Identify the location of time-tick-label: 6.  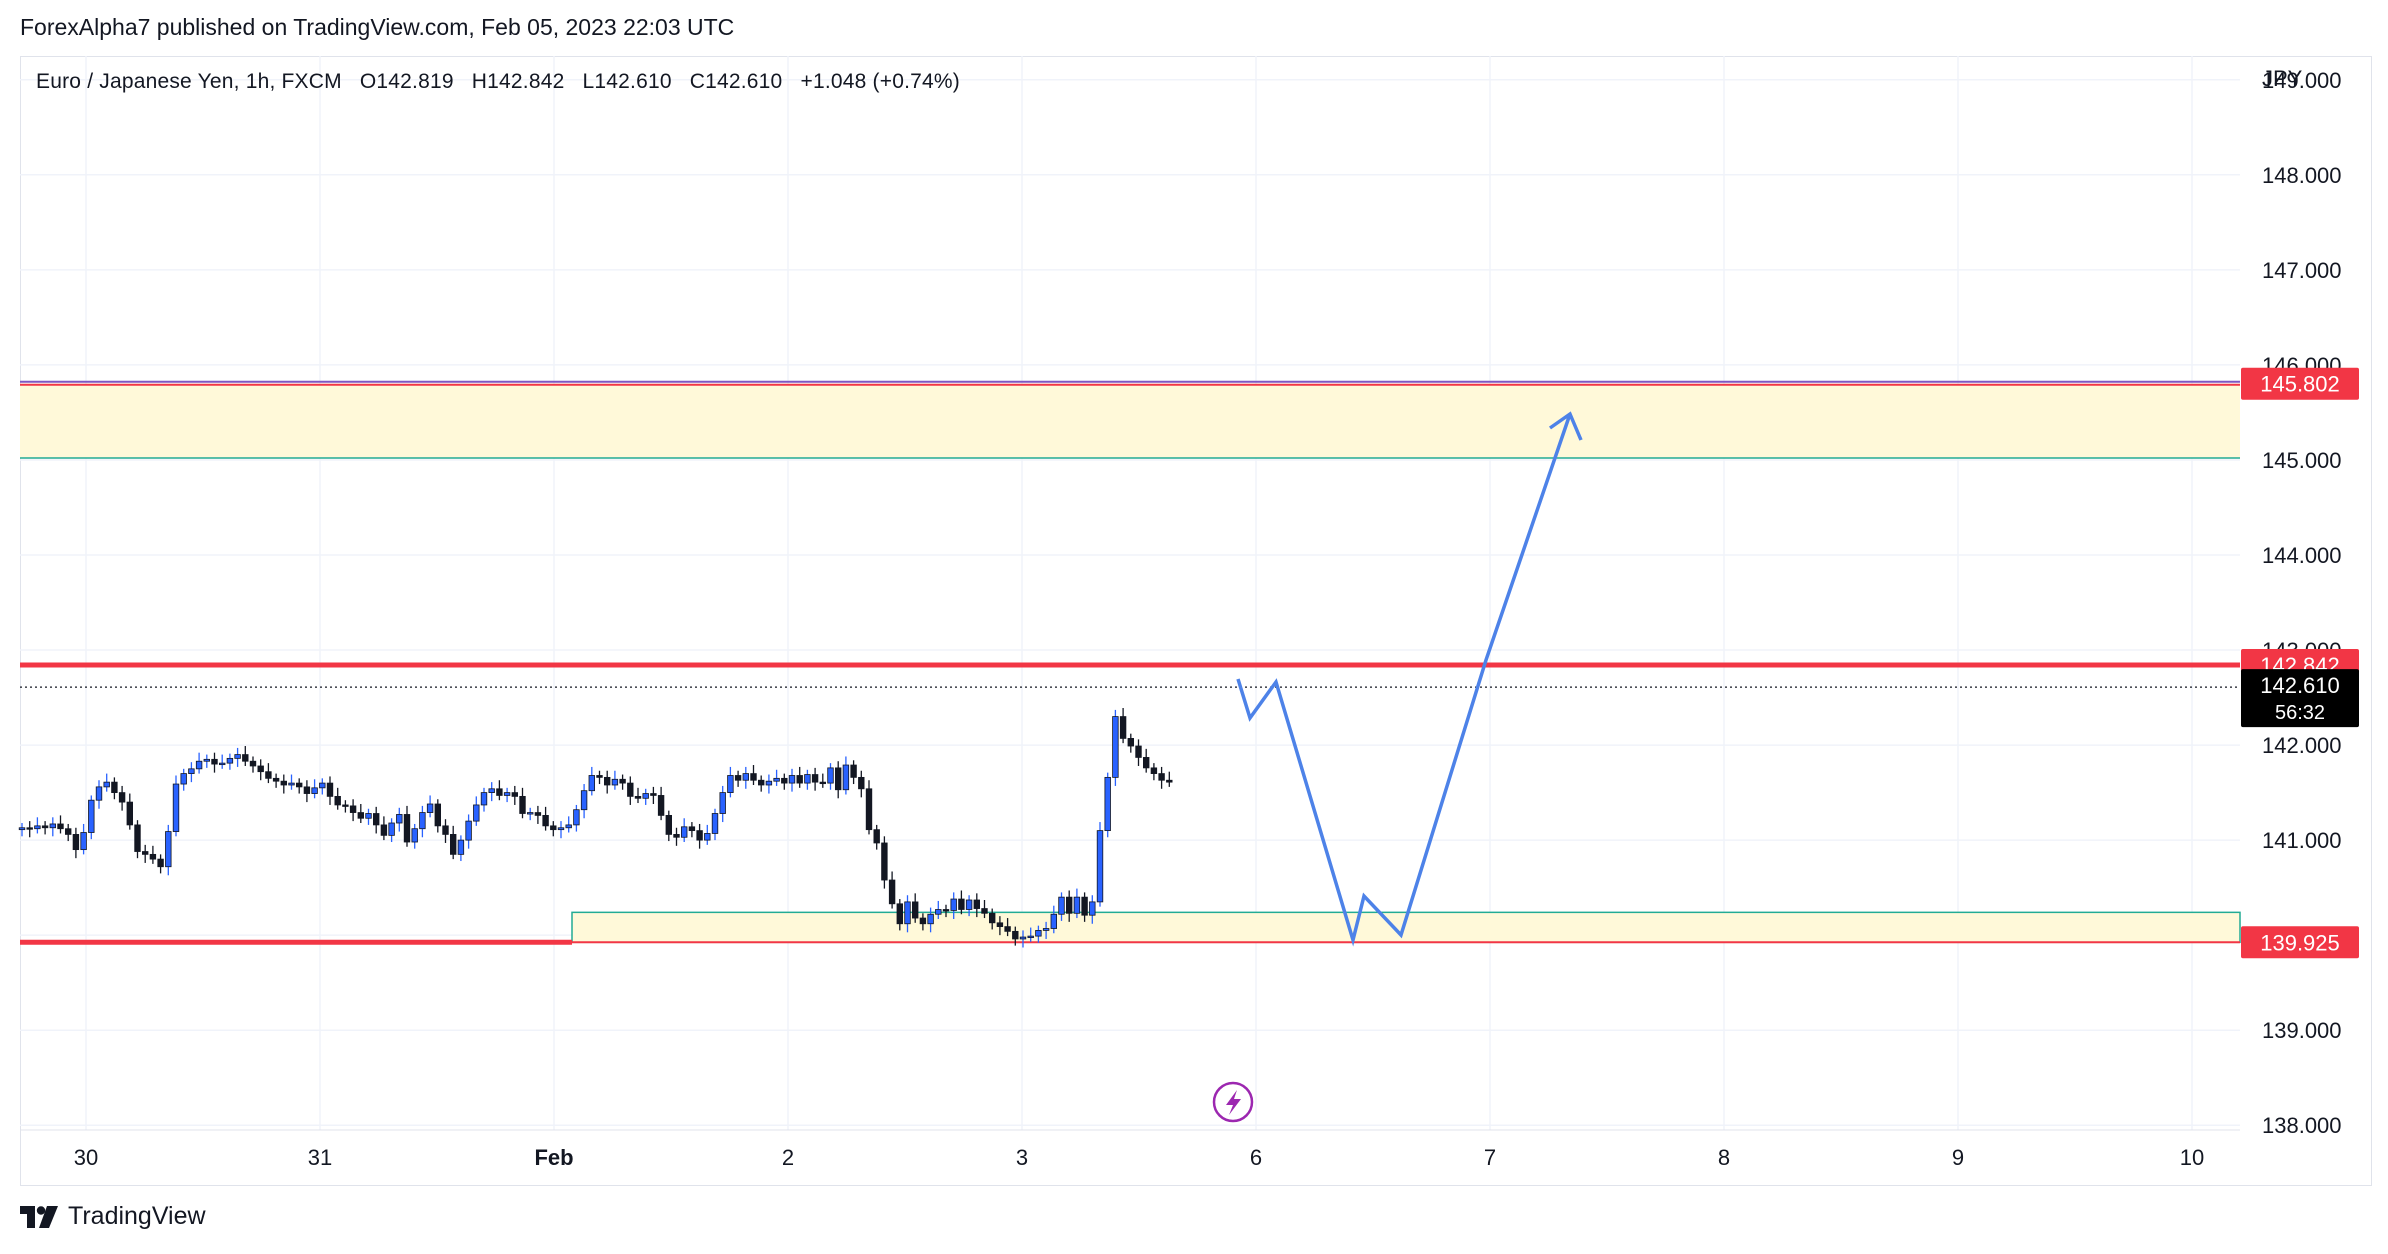
(1256, 1157).